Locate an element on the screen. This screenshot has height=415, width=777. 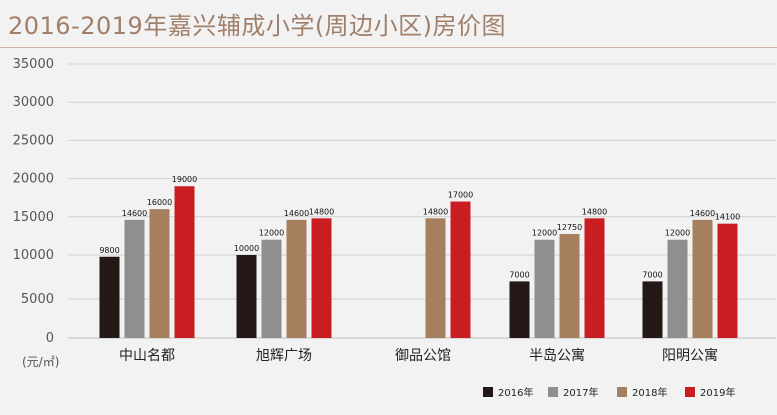
title-divider is located at coordinates (388, 47).